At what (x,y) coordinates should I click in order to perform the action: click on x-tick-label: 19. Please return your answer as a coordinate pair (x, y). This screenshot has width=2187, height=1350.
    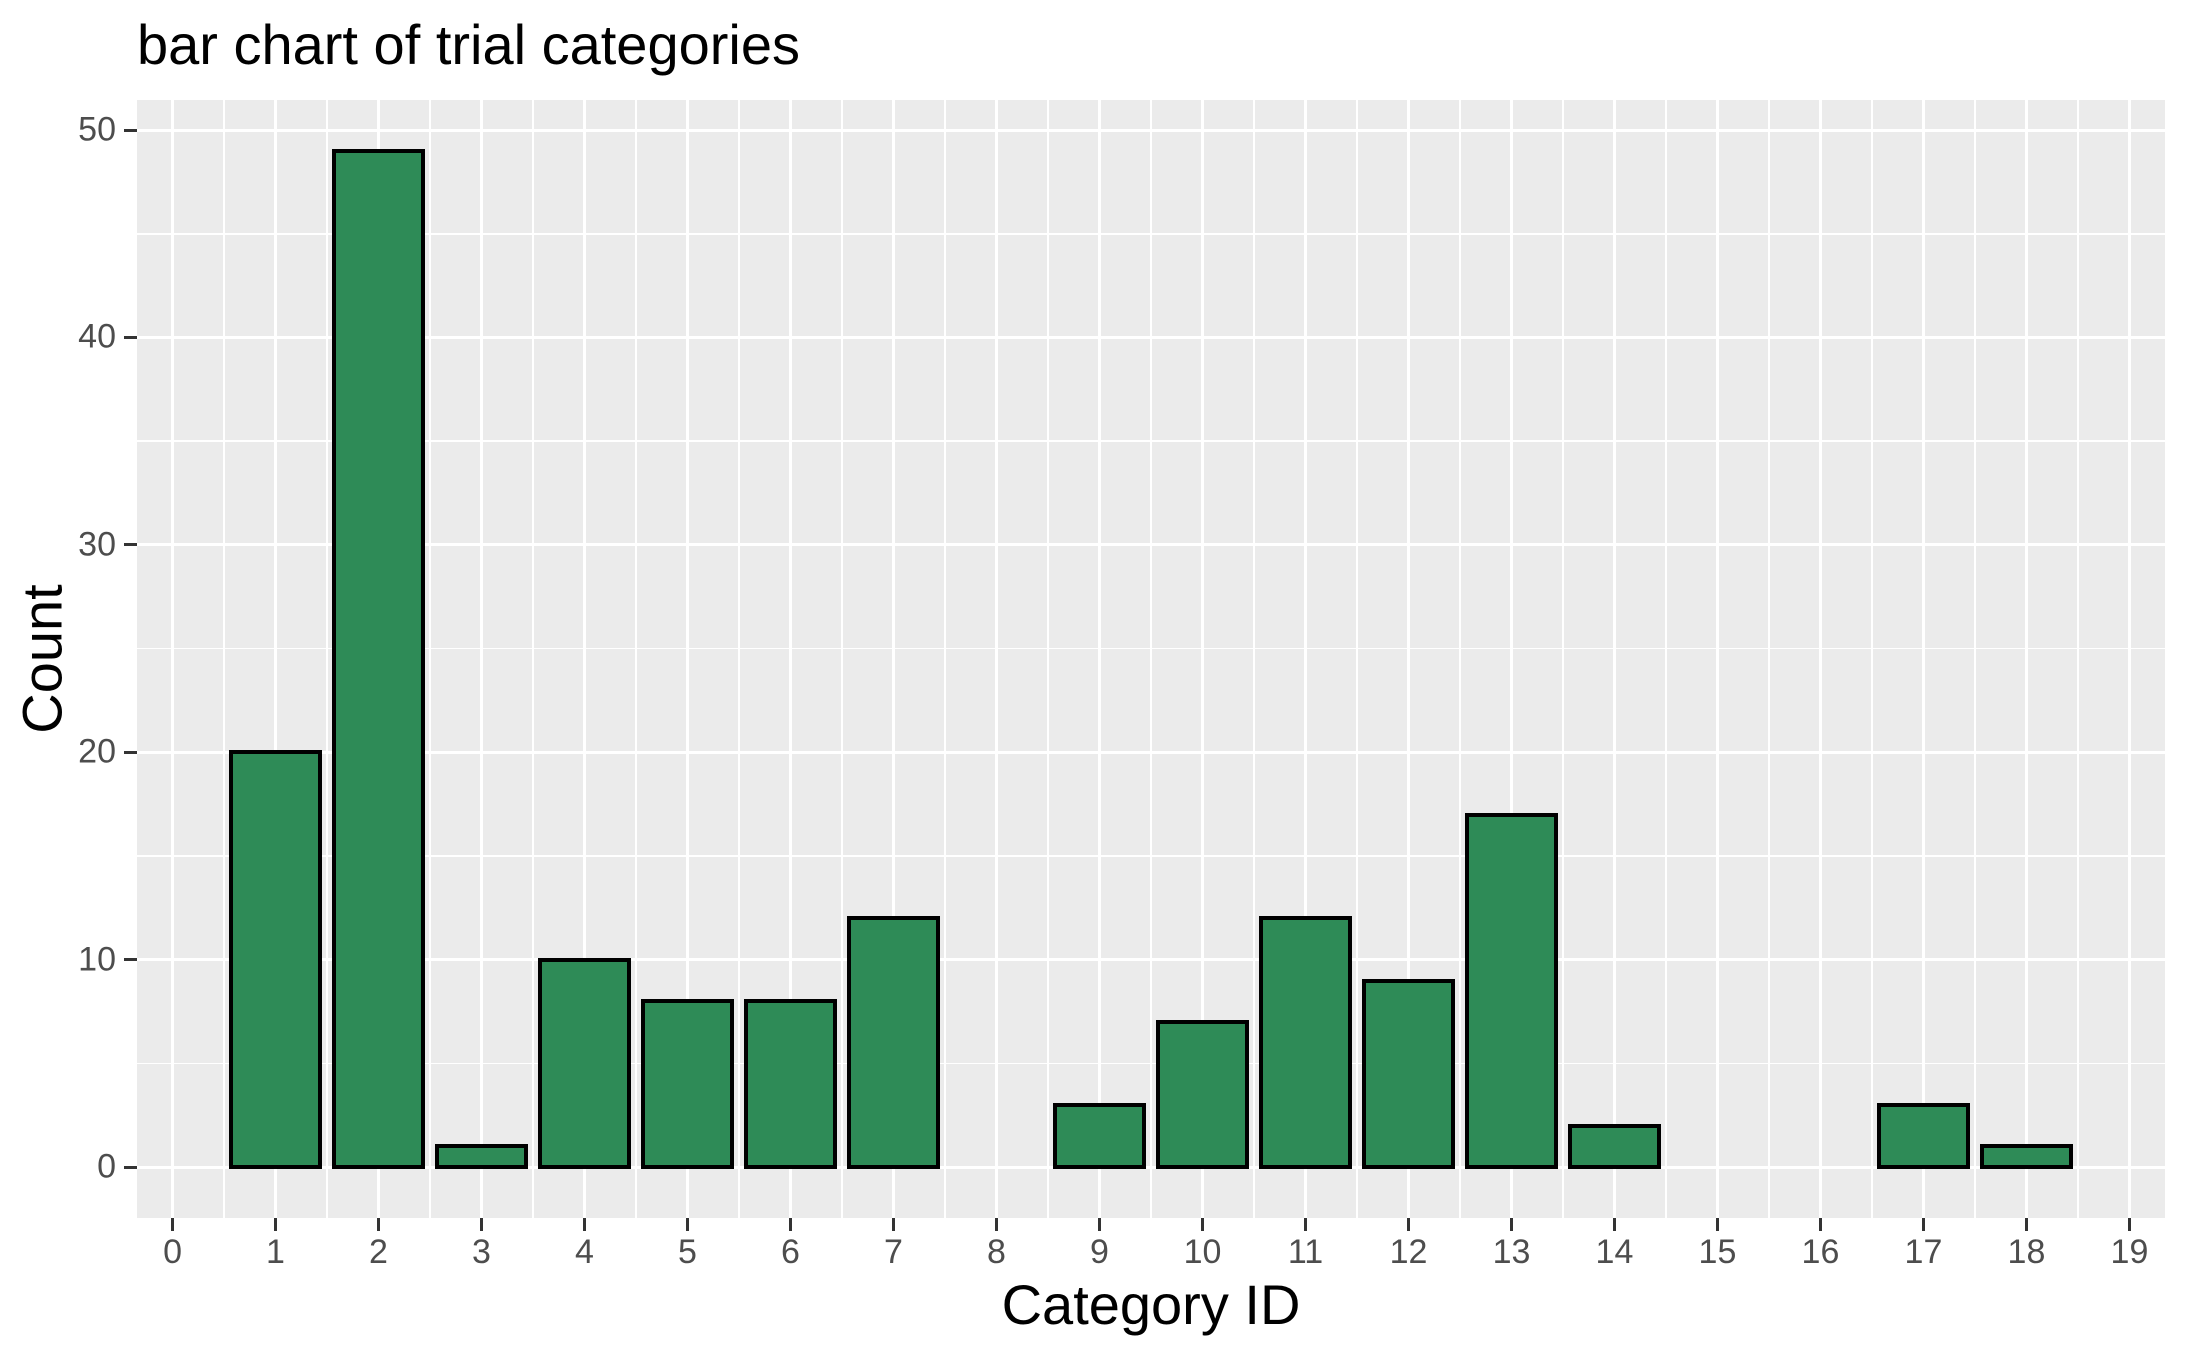
    Looking at the image, I should click on (2129, 1252).